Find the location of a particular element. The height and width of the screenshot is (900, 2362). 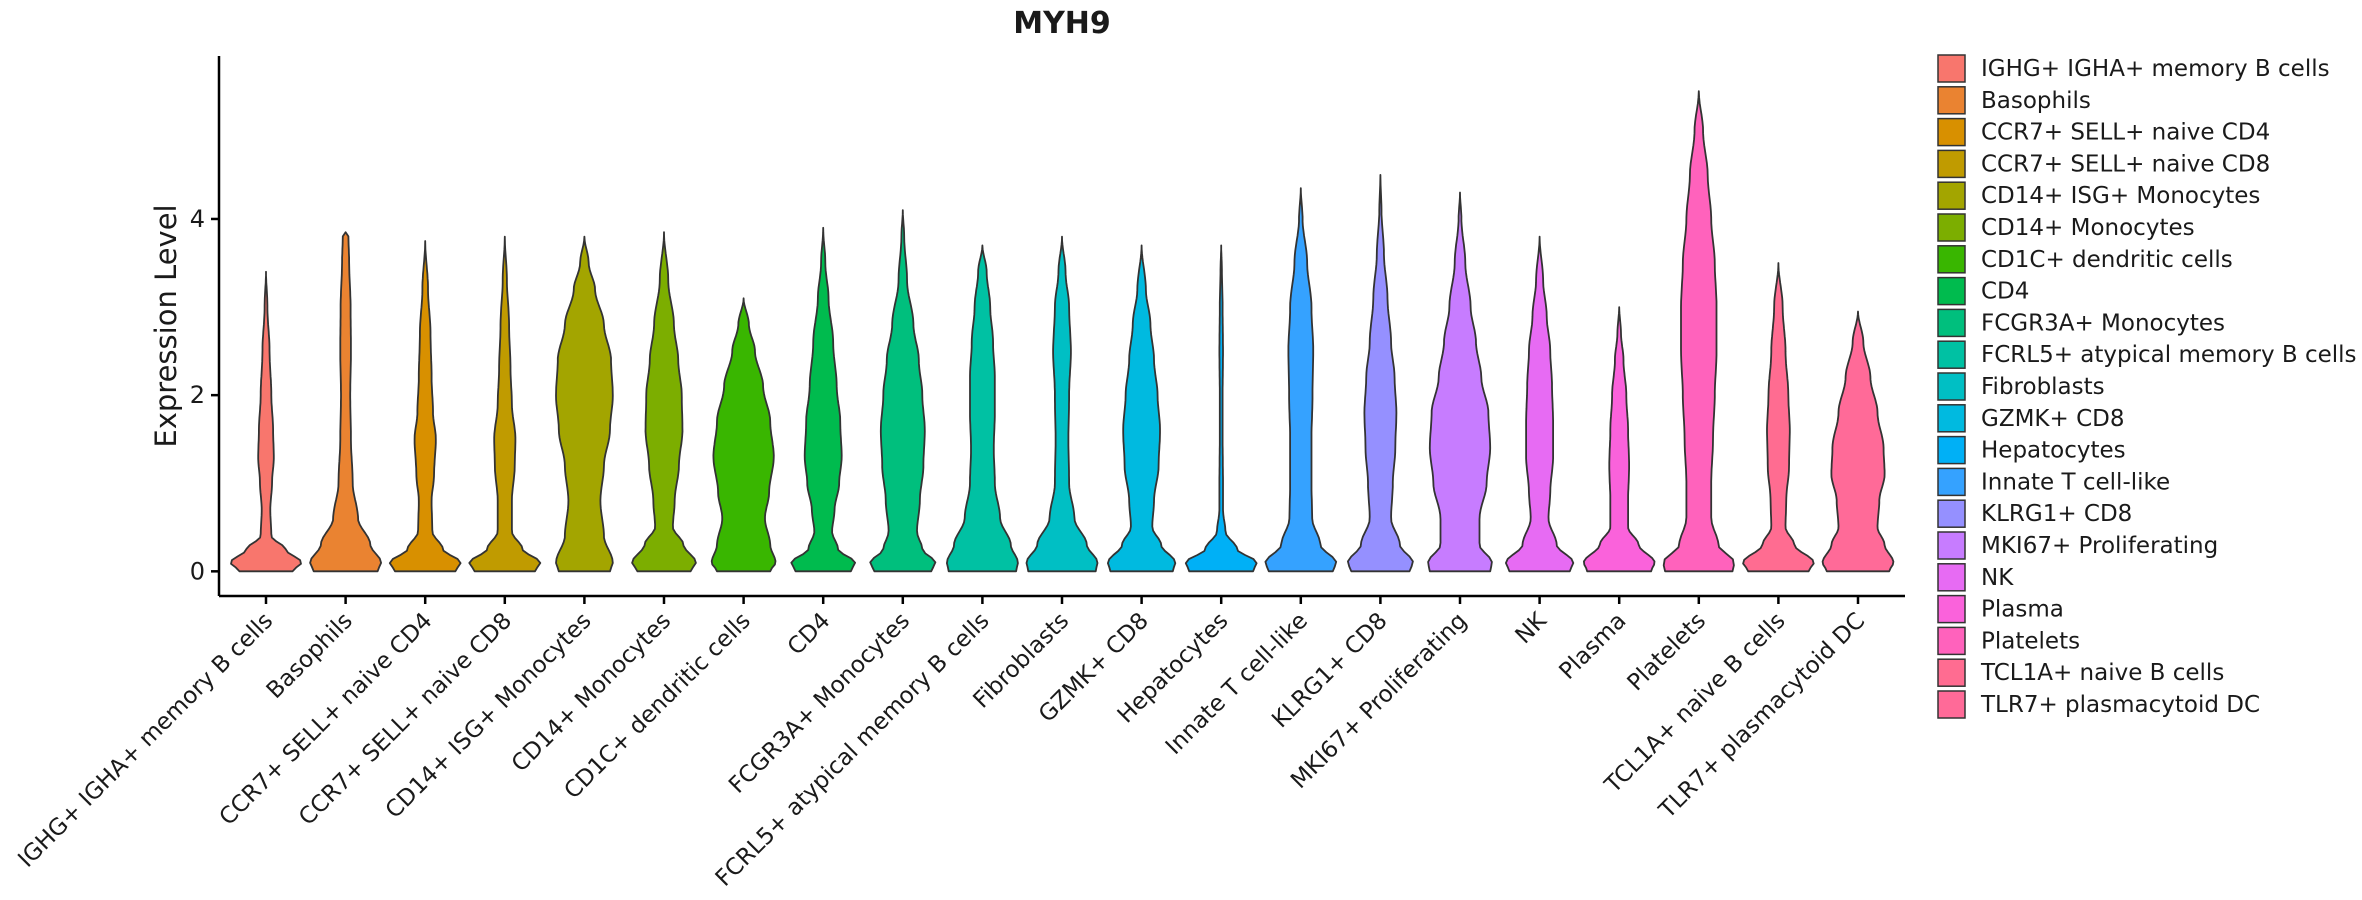

legend-label: CD14+ ISG+ Monocytes is located at coordinates (2120, 196).